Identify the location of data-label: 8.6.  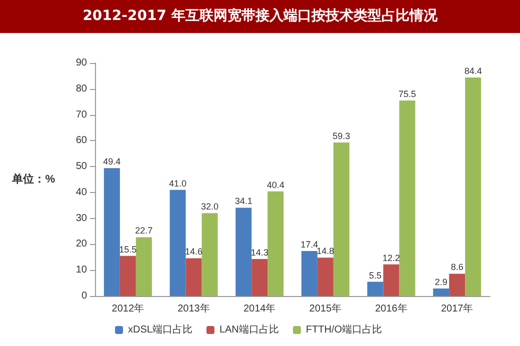
(457, 267).